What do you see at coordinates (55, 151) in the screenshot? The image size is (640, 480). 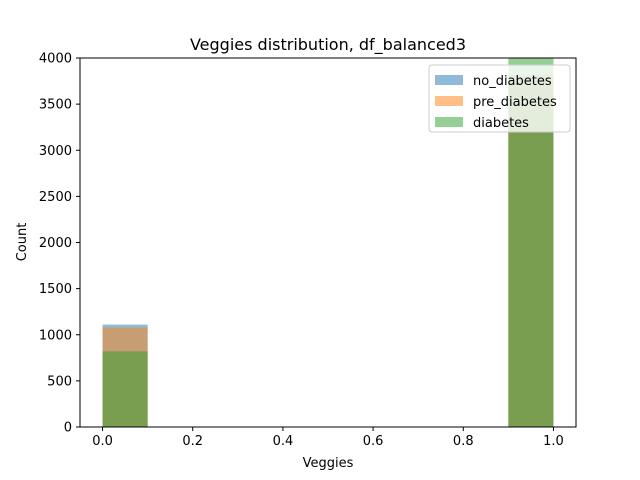 I see `y-tick-label: 3000` at bounding box center [55, 151].